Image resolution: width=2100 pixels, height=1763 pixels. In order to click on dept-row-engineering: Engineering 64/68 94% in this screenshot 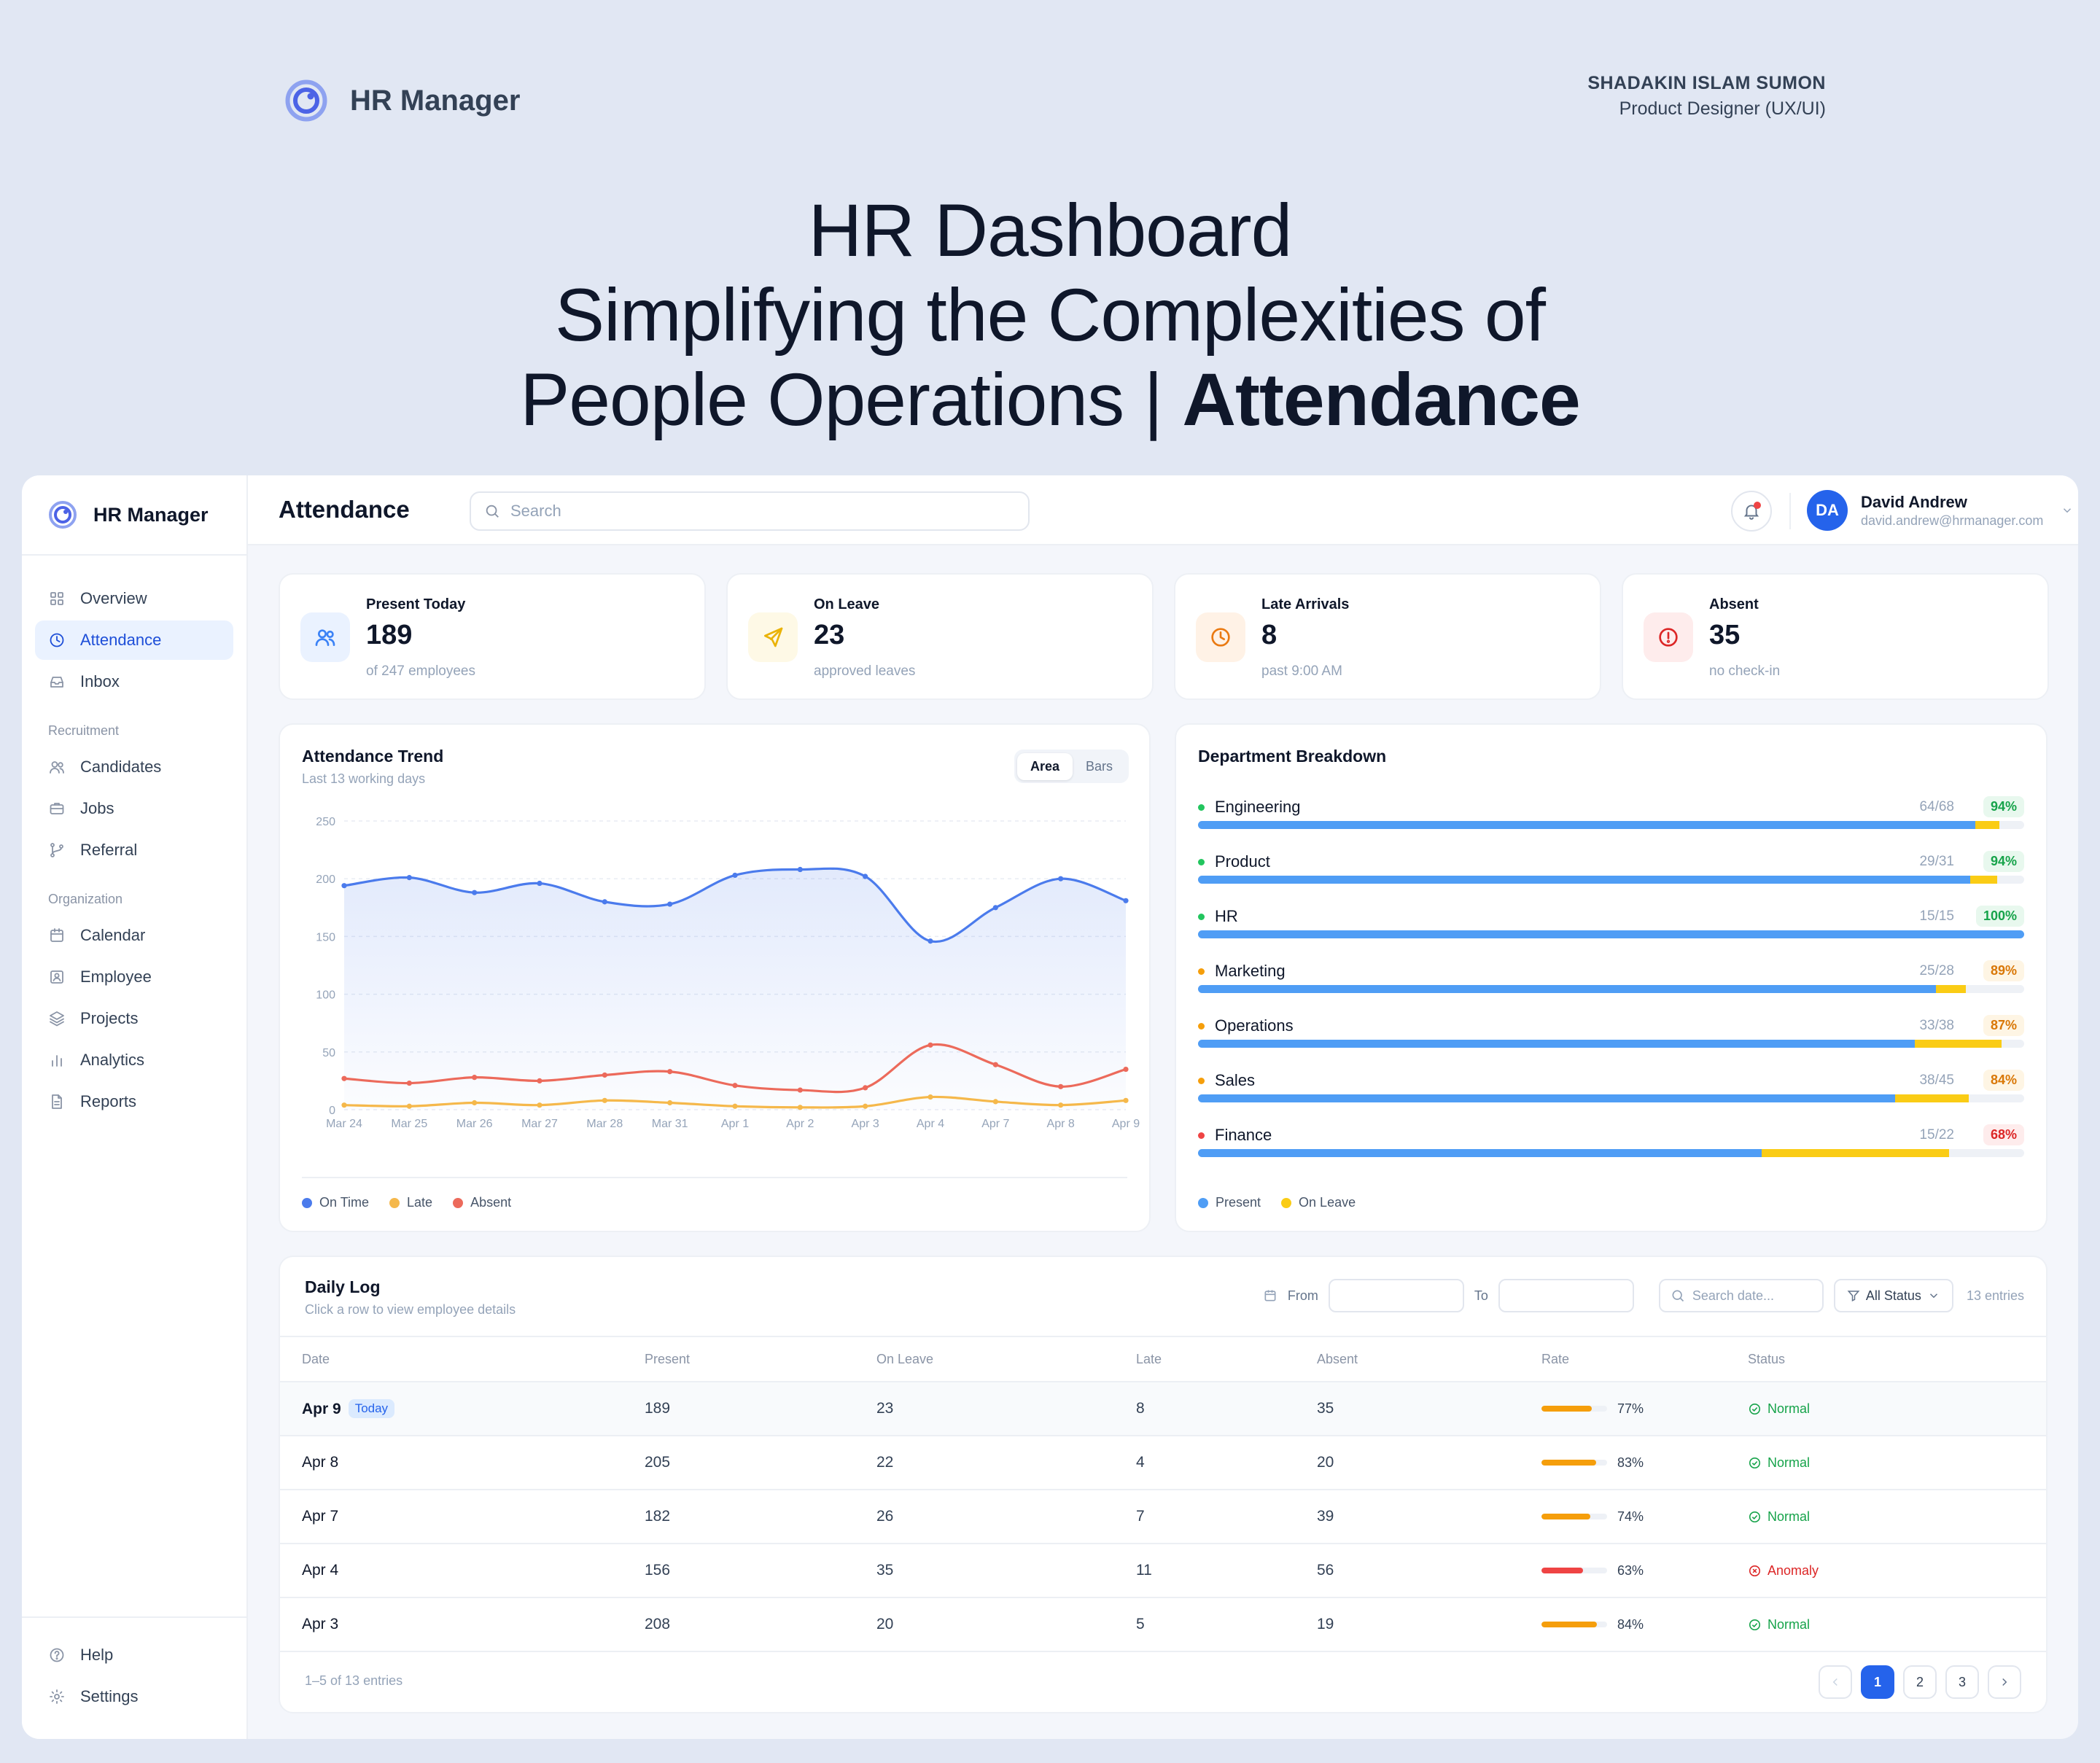, I will do `click(1611, 818)`.